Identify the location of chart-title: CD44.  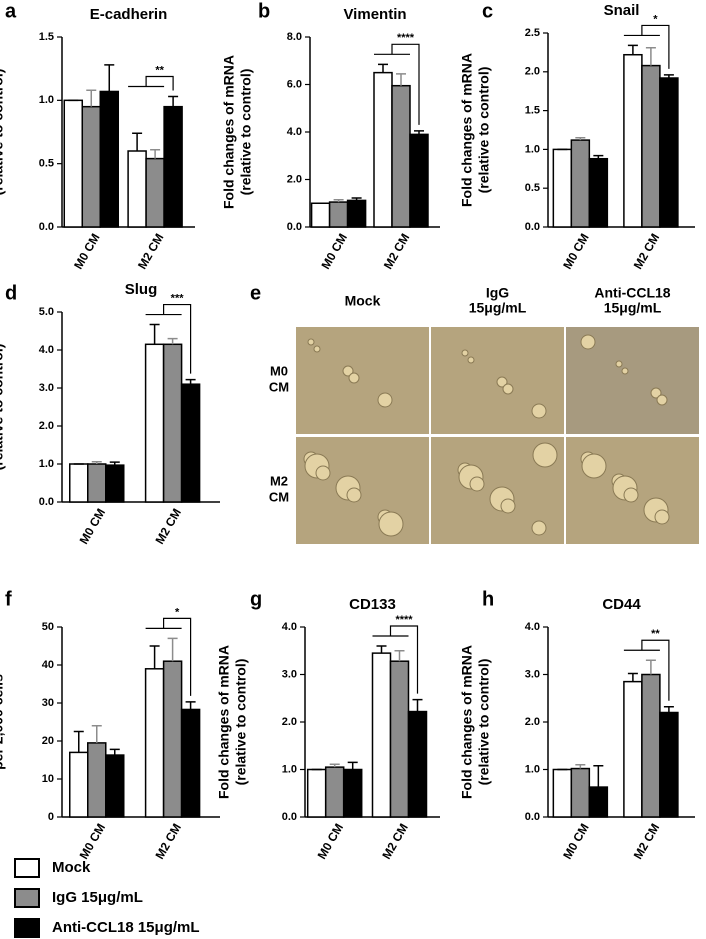
(621, 604).